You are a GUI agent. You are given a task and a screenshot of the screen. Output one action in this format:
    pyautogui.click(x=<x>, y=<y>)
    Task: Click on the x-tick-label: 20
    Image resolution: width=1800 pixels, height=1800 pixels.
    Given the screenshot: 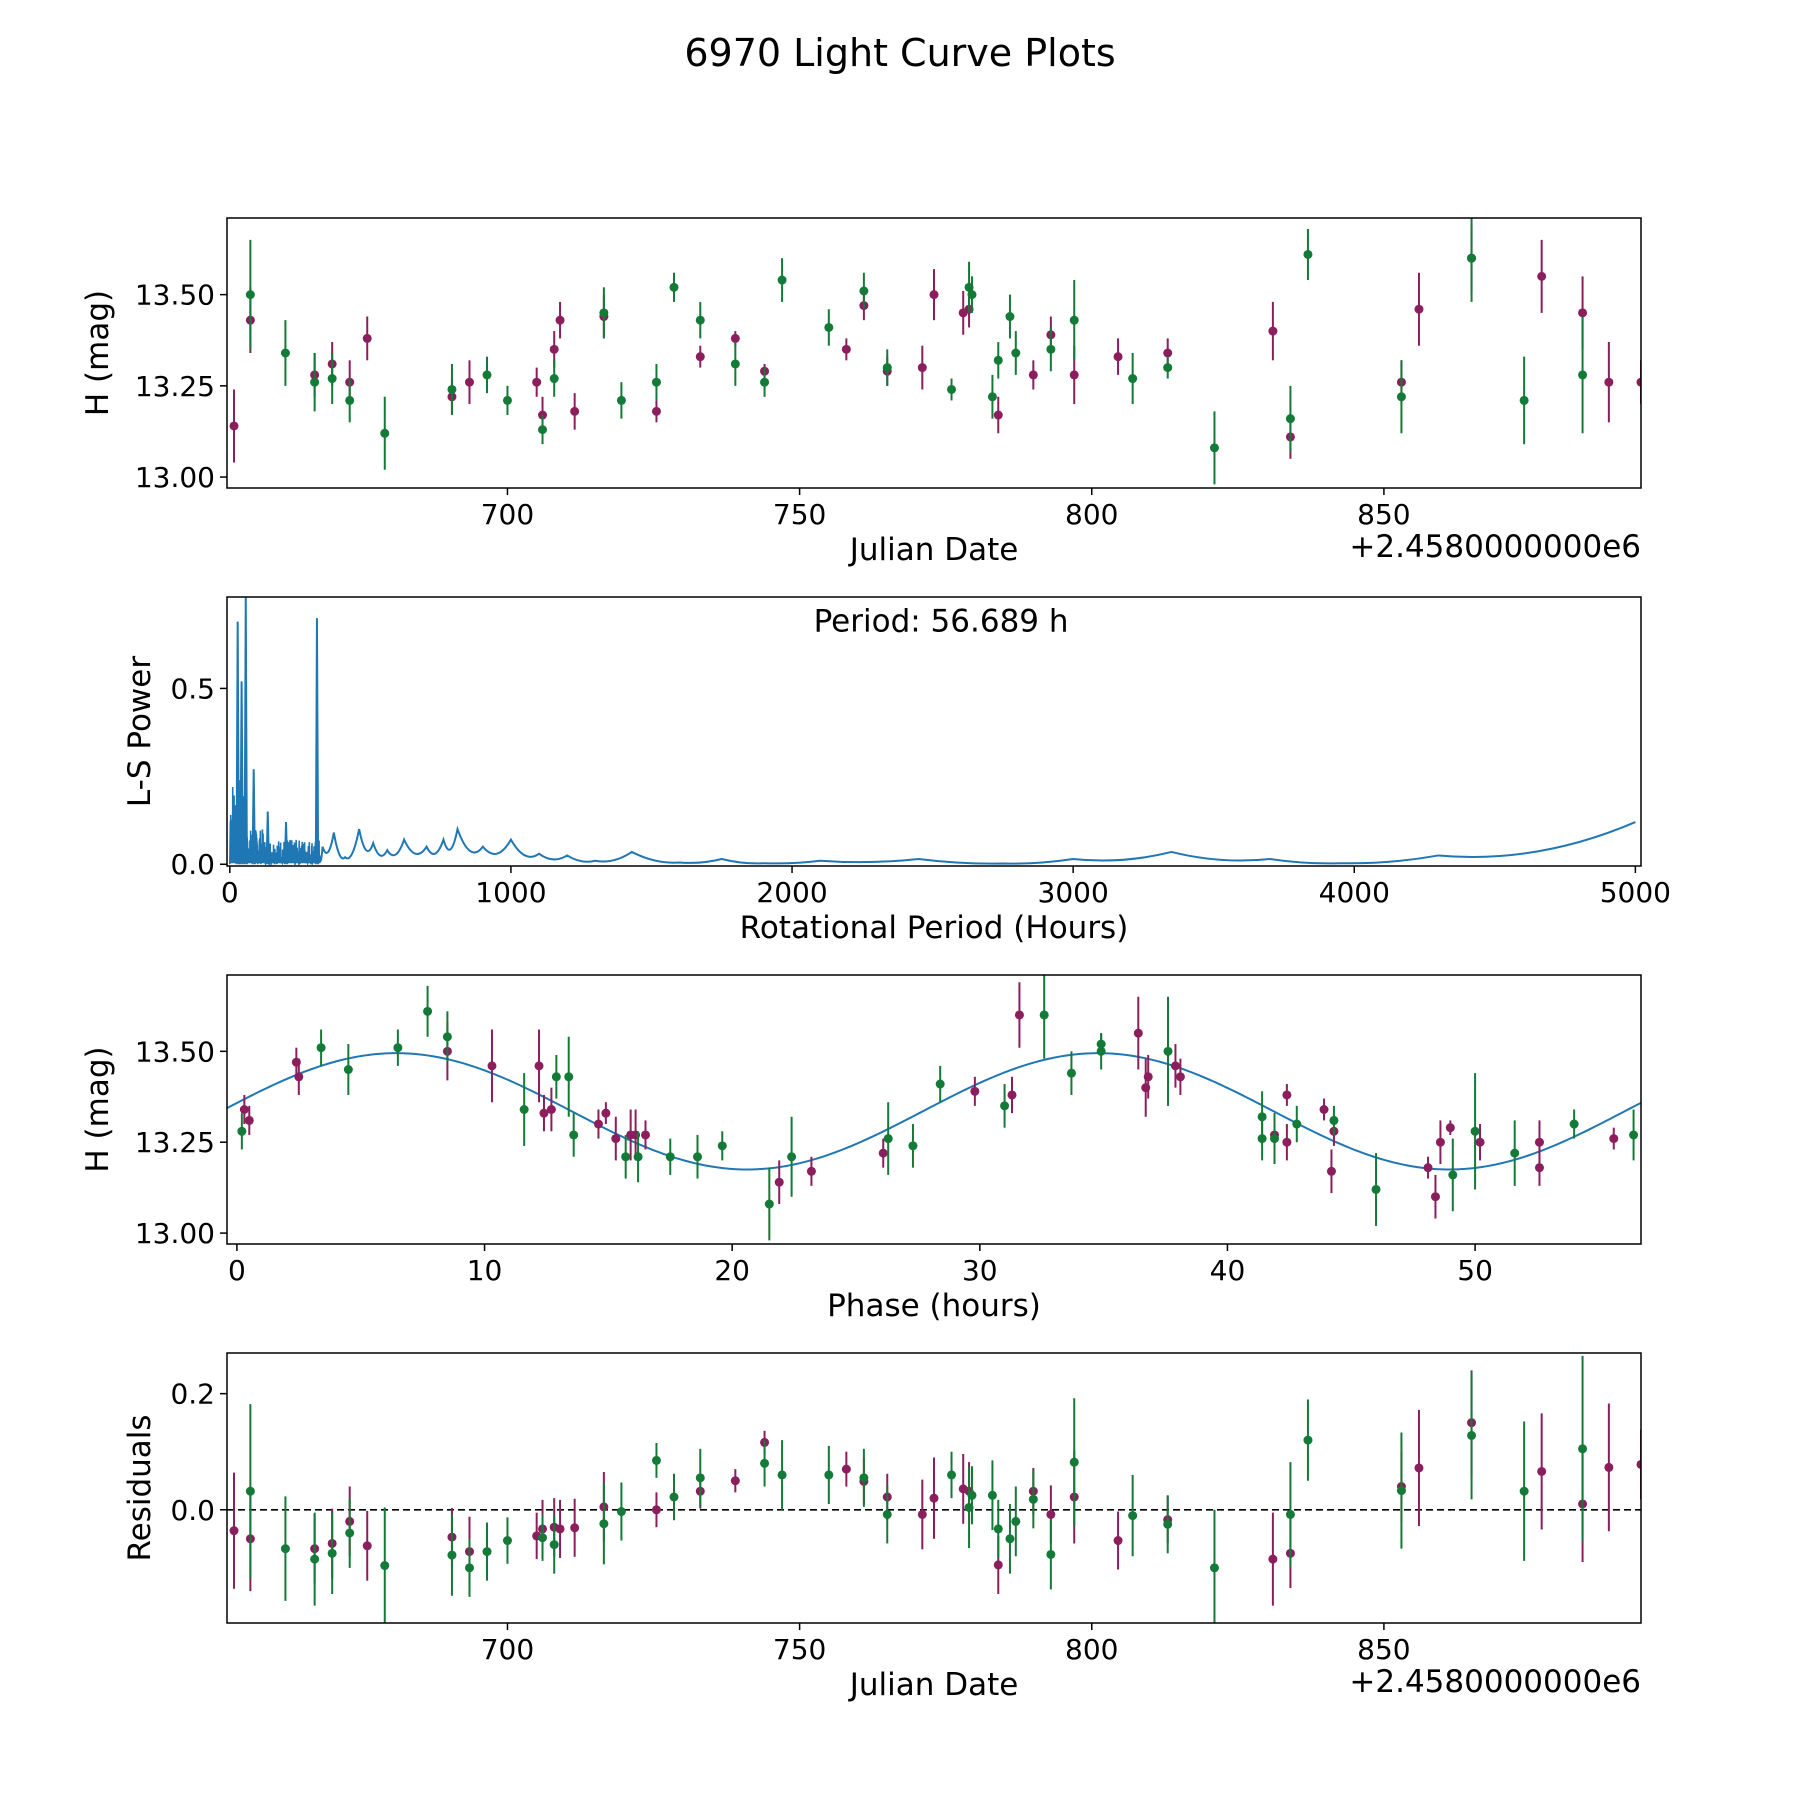 What is the action you would take?
    pyautogui.click(x=732, y=1270)
    